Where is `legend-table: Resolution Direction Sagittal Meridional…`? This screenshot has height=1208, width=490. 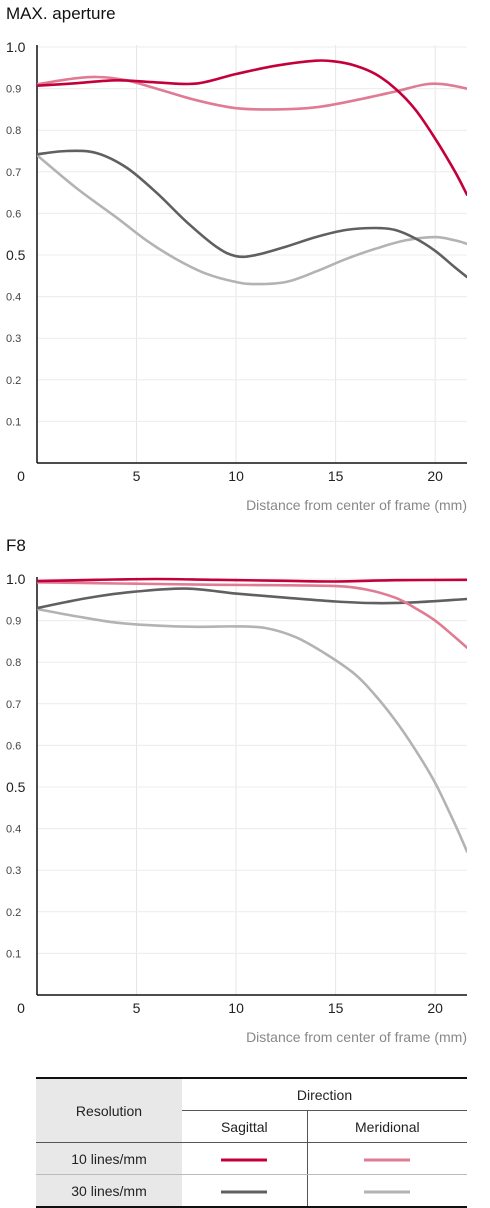 legend-table: Resolution Direction Sagittal Meridional… is located at coordinates (251, 1142).